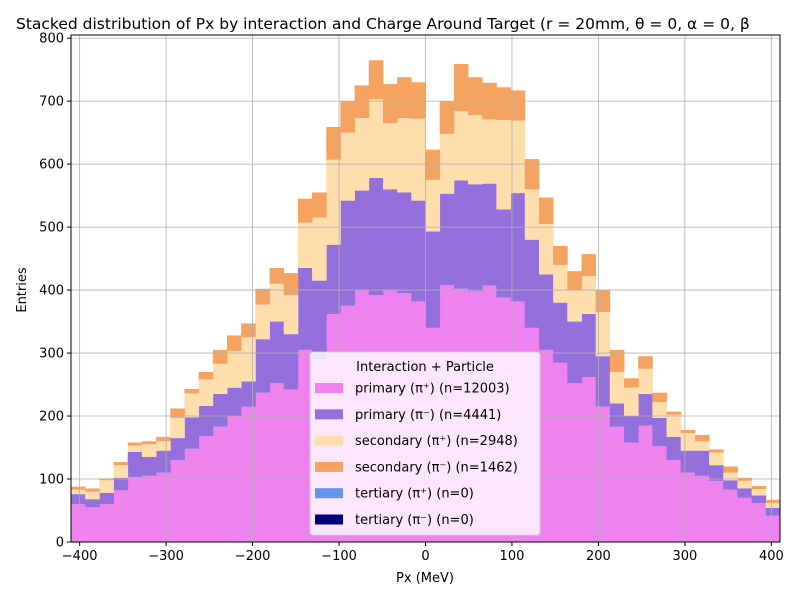 This screenshot has height=600, width=800. What do you see at coordinates (674, 448) in the screenshot?
I see `bar-series1-bin42` at bounding box center [674, 448].